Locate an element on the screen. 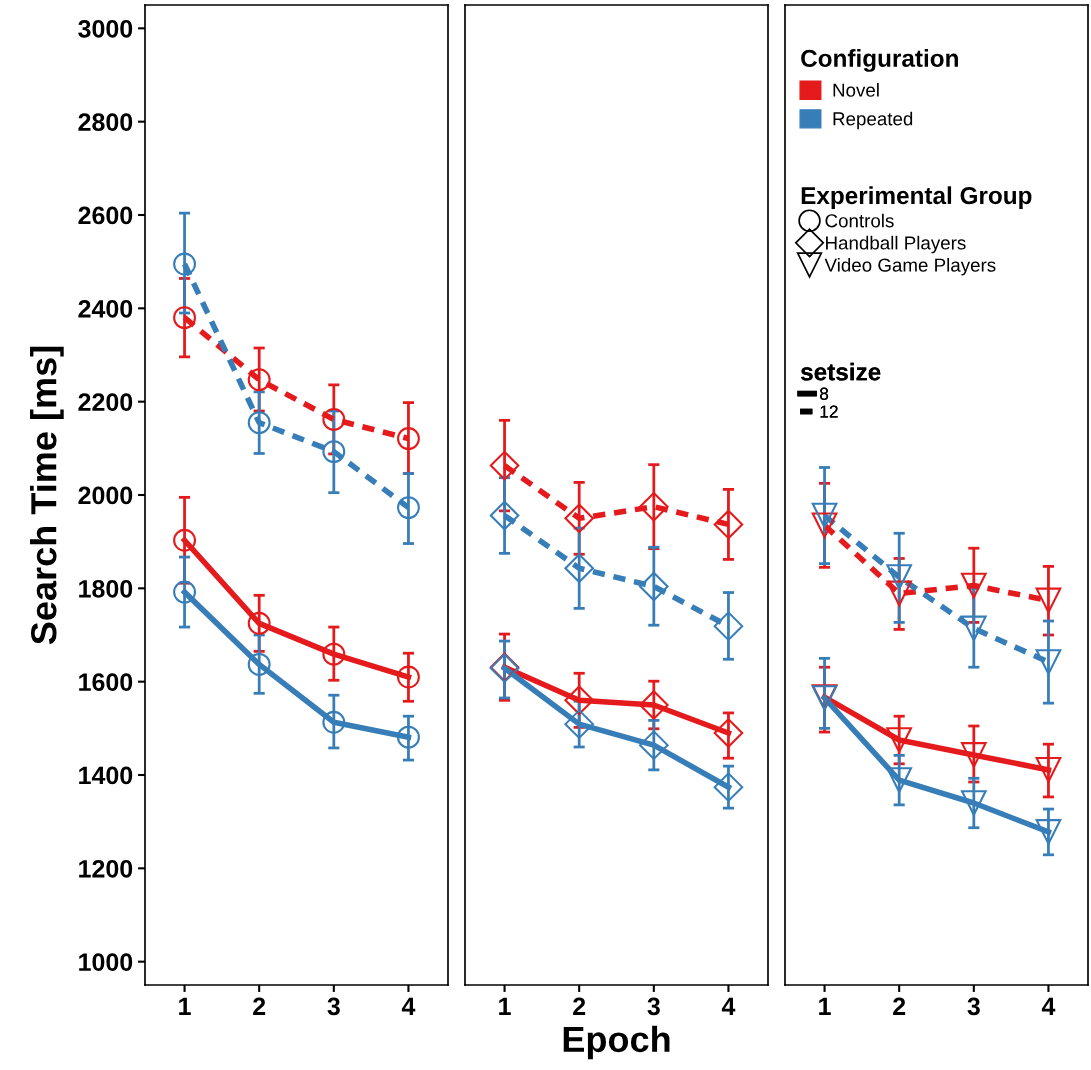 Image resolution: width=1091 pixels, height=1070 pixels. y-tick-label: 1400 is located at coordinates (106, 775).